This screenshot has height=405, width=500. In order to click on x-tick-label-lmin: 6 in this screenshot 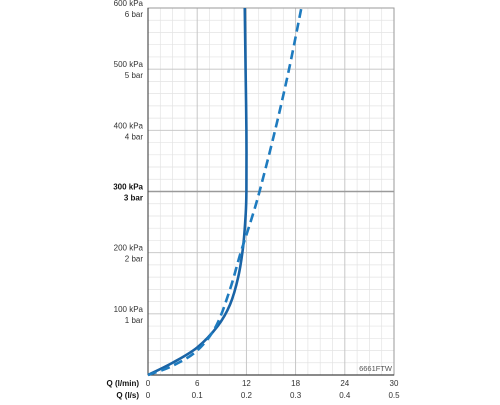, I will do `click(197, 383)`.